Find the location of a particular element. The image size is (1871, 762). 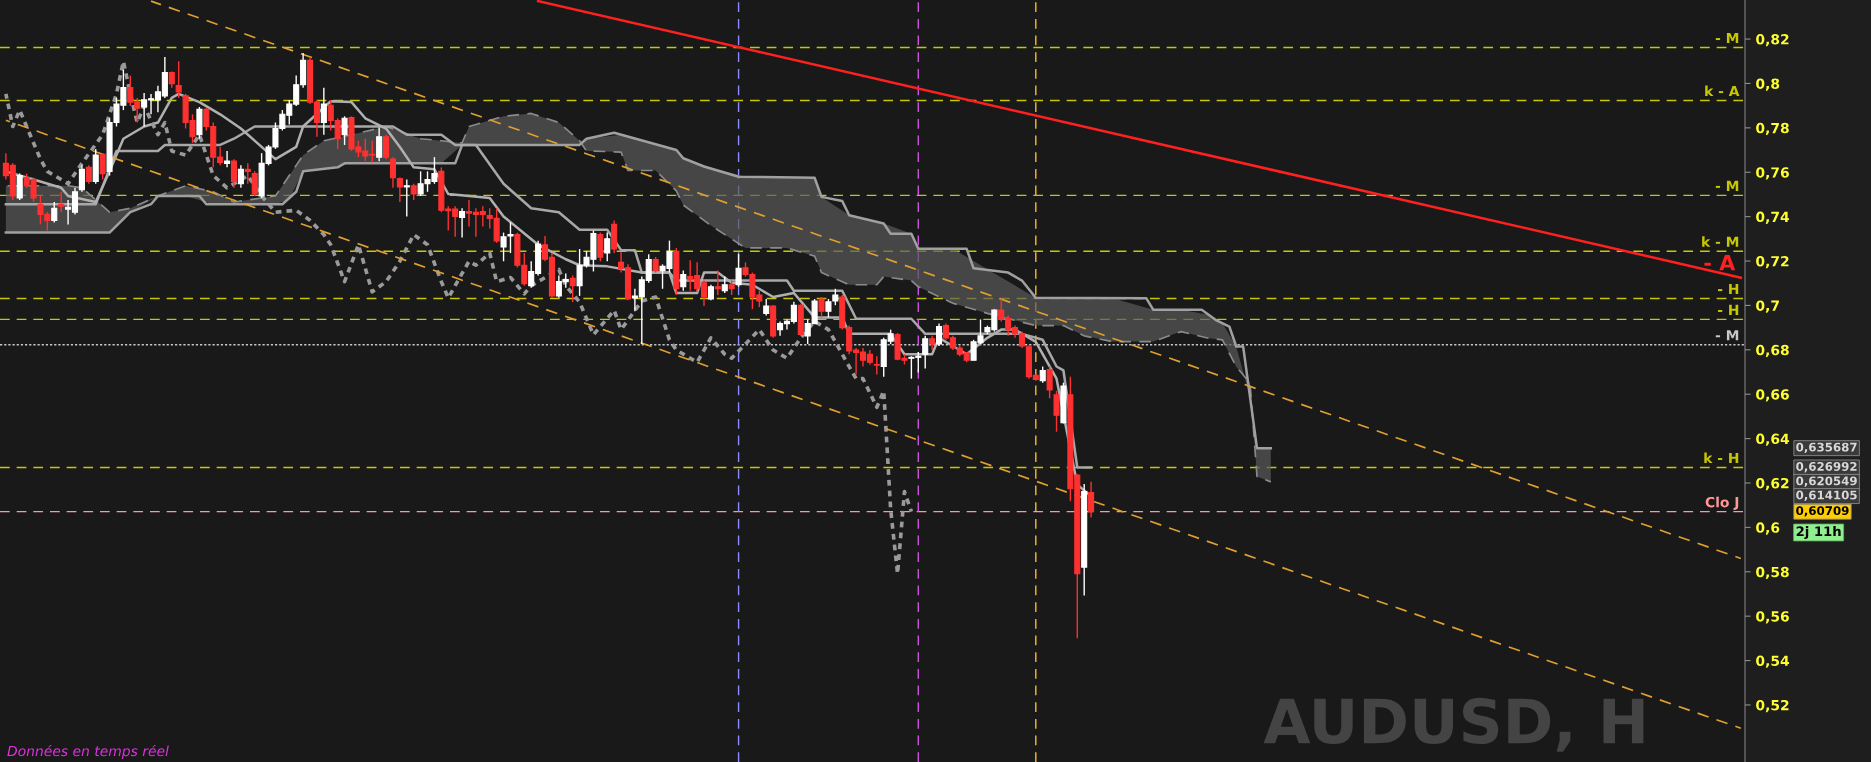

text: 0,635687 is located at coordinates (1826, 448).